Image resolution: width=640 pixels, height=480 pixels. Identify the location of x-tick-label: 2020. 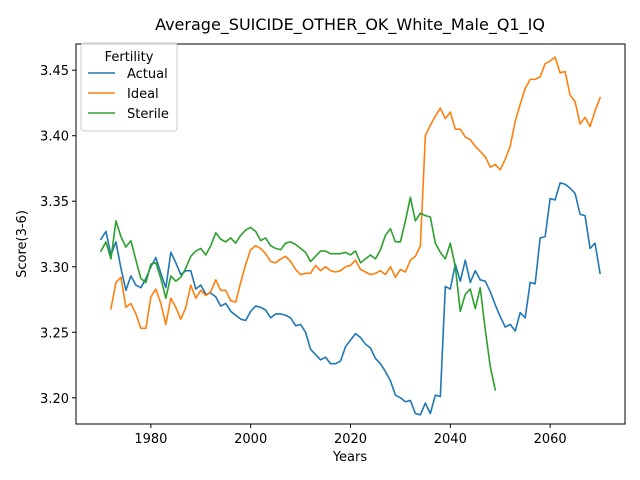
(350, 439).